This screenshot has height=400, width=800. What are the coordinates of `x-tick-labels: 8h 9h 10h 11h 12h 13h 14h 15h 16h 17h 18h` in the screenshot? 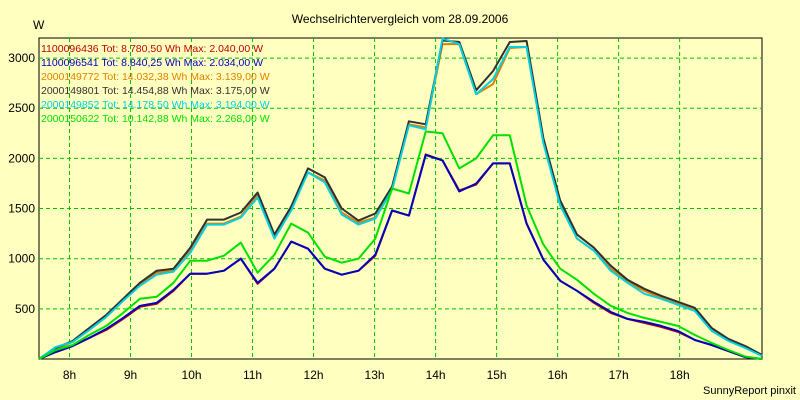 It's located at (376, 375).